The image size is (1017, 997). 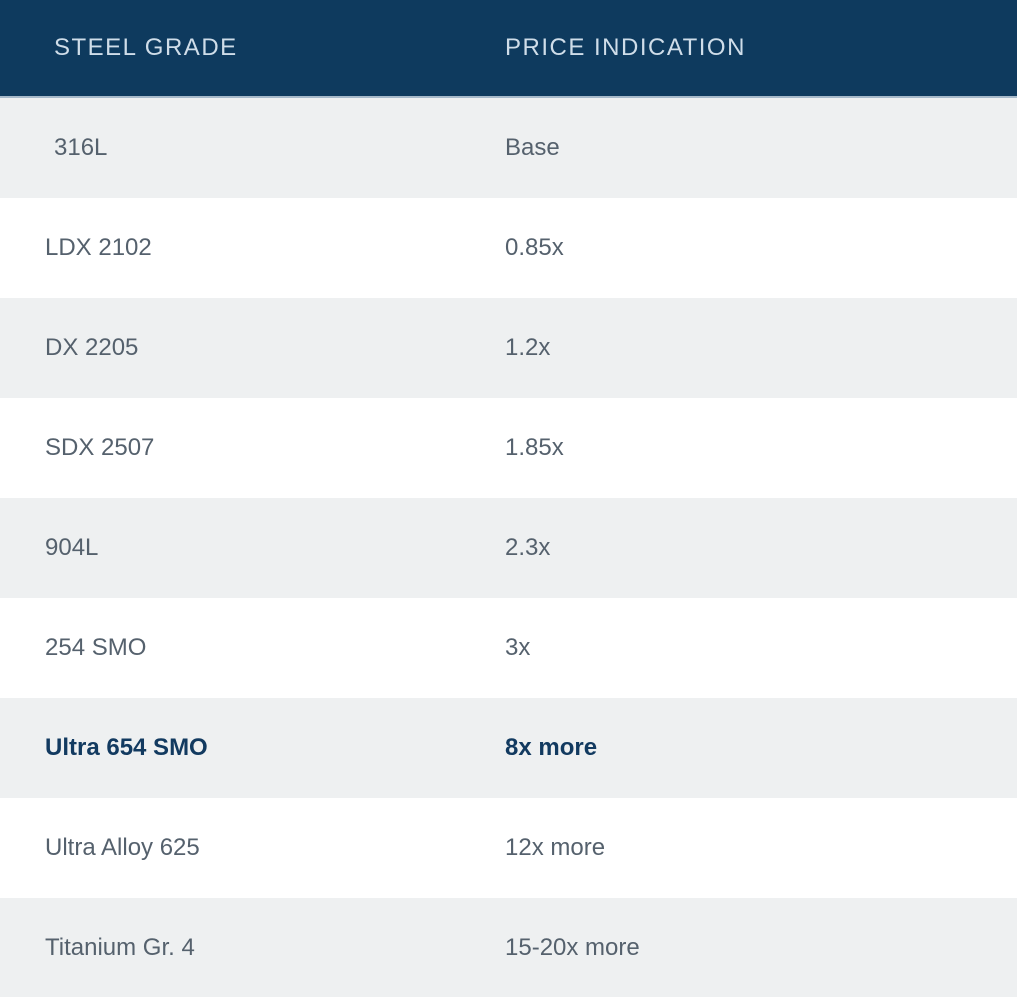 I want to click on table-row: 254 SMO 3x, so click(x=508, y=648).